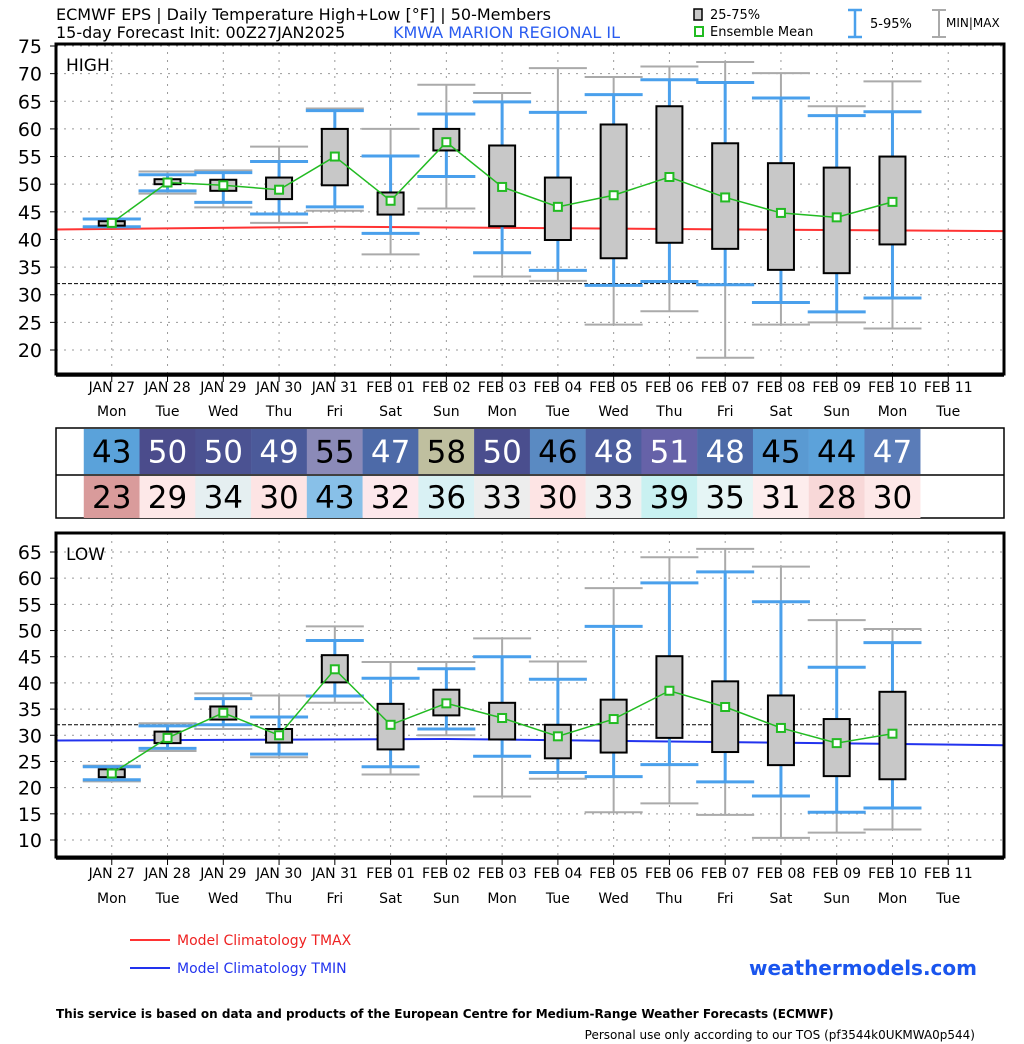 This screenshot has height=1044, width=1024. Describe the element at coordinates (30, 240) in the screenshot. I see `y-tick-label: 40` at that location.